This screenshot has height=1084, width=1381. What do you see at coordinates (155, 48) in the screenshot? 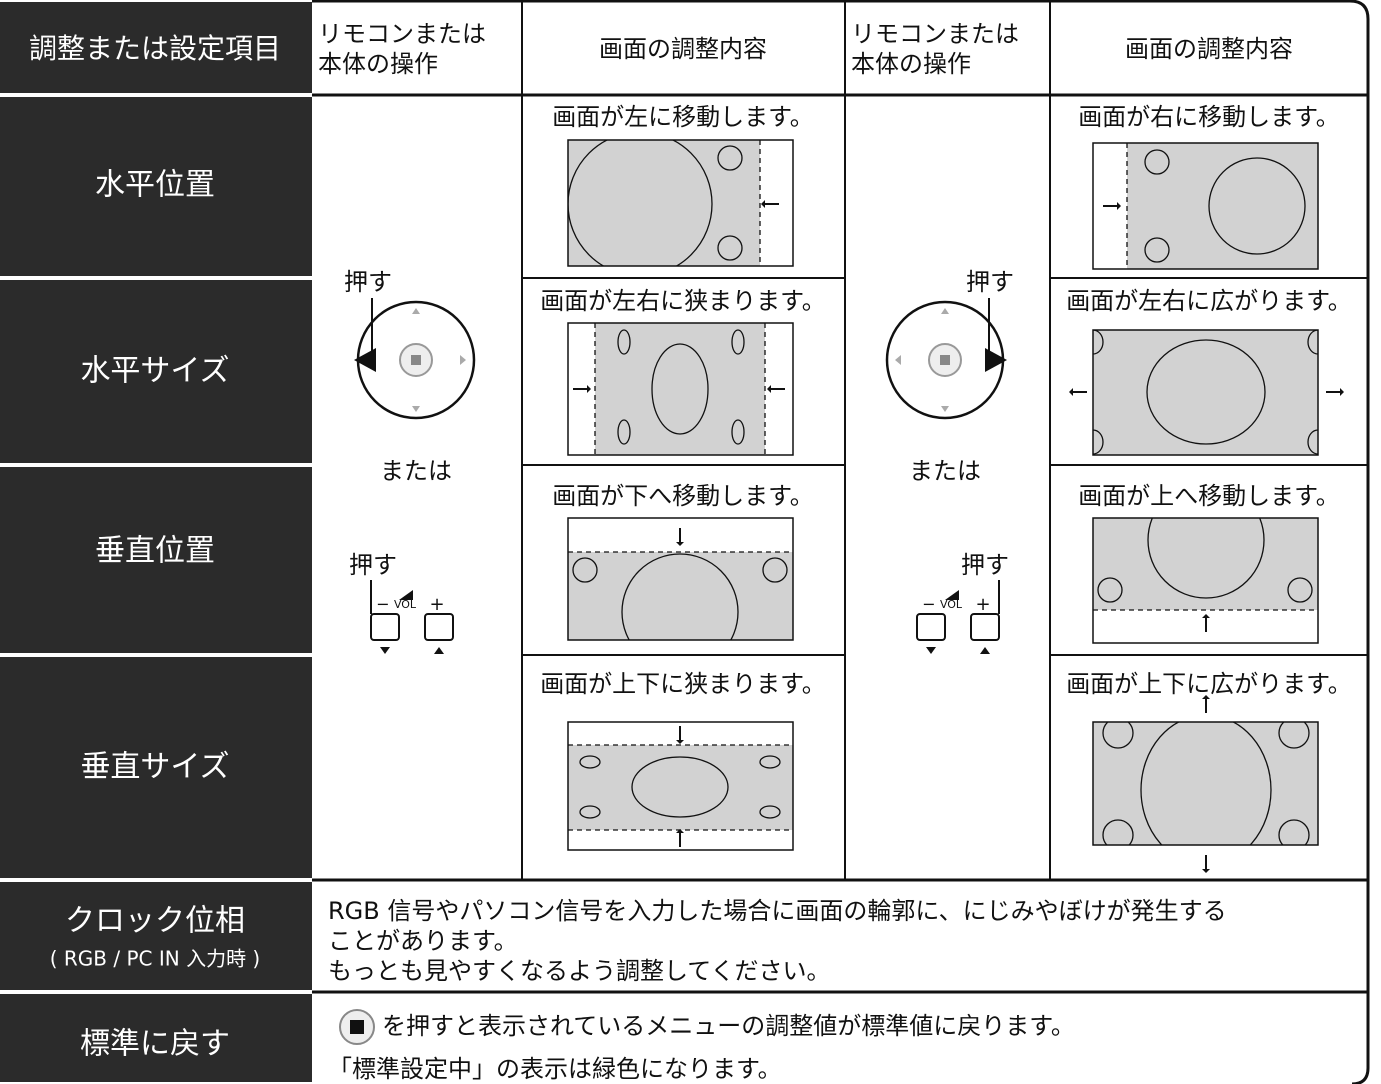
I see `header-cell: 調整または設定項目` at bounding box center [155, 48].